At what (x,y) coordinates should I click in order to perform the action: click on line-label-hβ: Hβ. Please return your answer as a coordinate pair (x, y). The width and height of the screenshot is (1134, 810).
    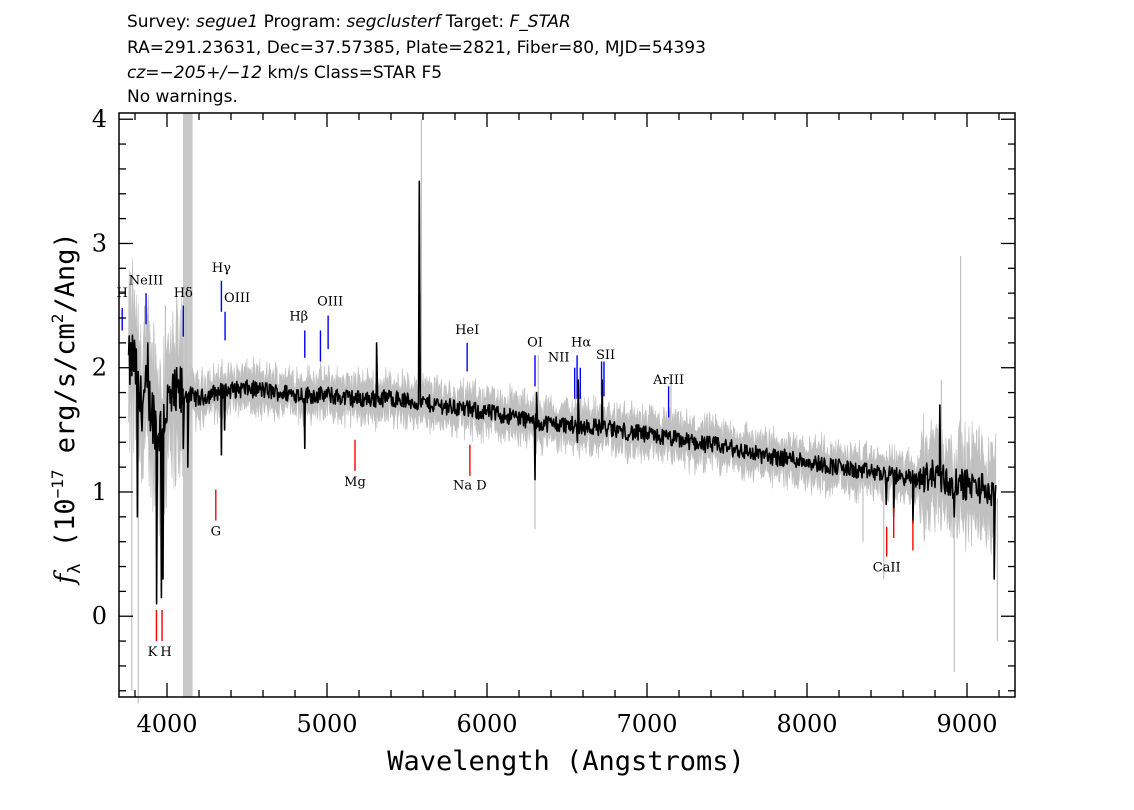
    Looking at the image, I should click on (298, 317).